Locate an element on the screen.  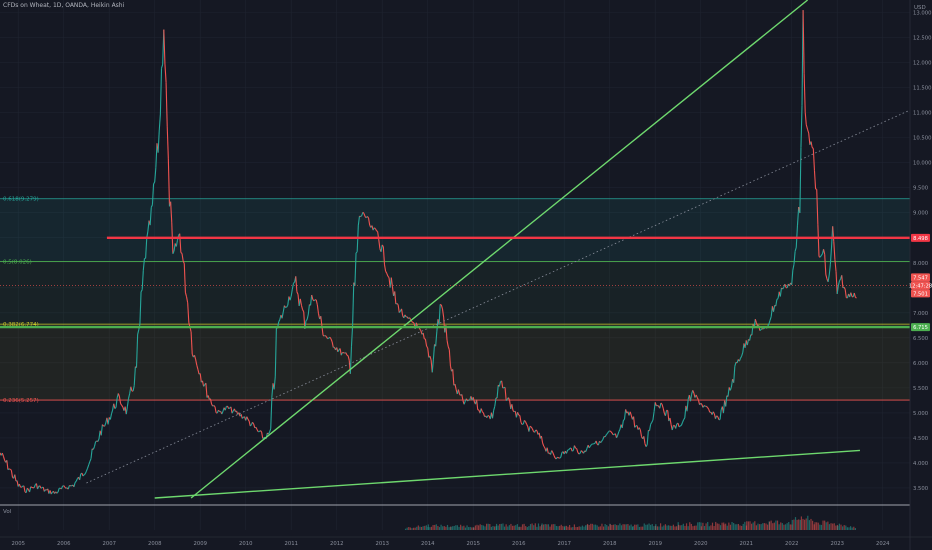
time-tick-label: 2022 is located at coordinates (791, 544).